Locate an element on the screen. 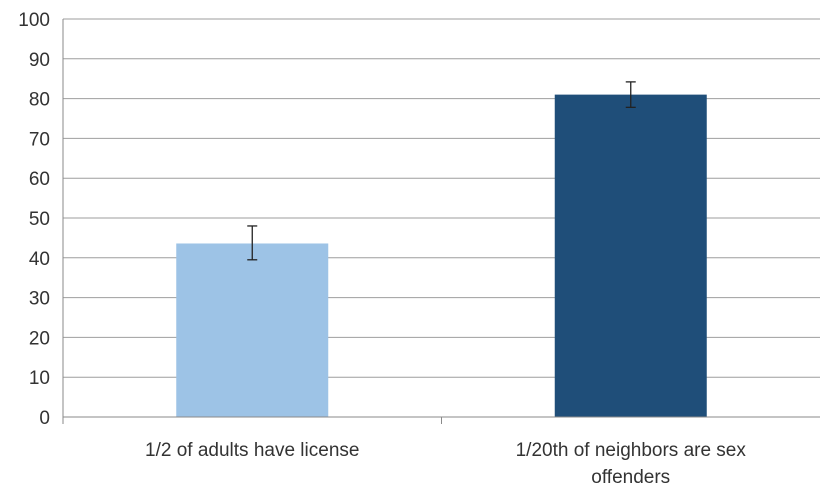  x-category-label: offenders is located at coordinates (630, 477).